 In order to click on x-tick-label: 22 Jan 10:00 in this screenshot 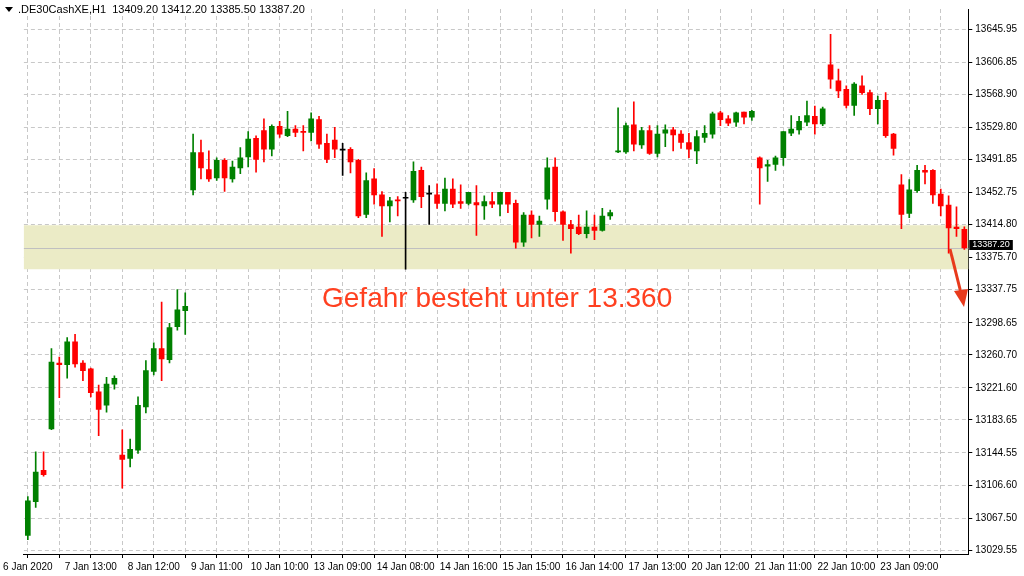, I will do `click(846, 566)`.